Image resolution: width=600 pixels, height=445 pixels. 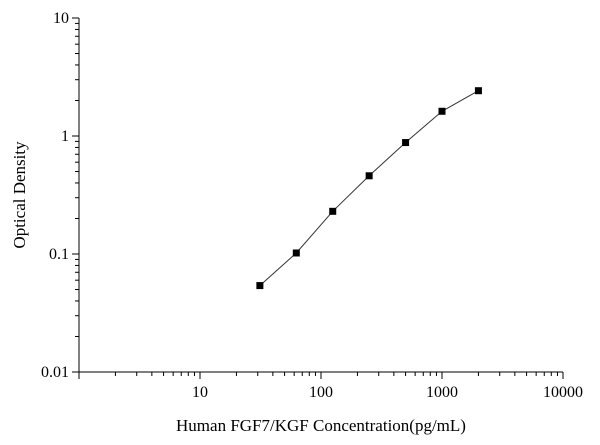 What do you see at coordinates (61, 18) in the screenshot?
I see `y-tick-label: 10` at bounding box center [61, 18].